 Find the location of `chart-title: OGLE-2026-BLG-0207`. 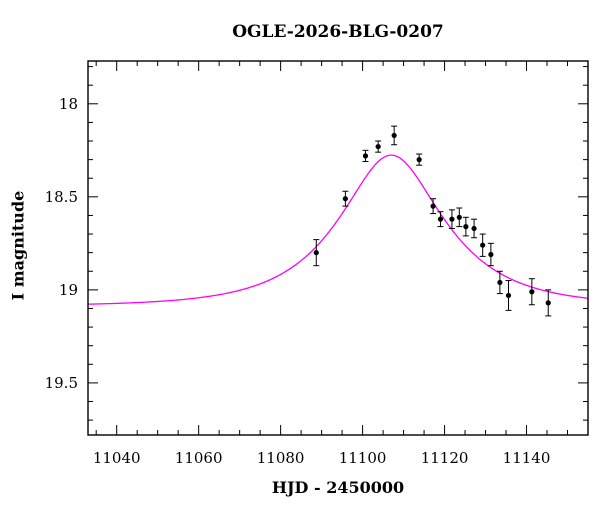

chart-title: OGLE-2026-BLG-0207 is located at coordinates (338, 32).